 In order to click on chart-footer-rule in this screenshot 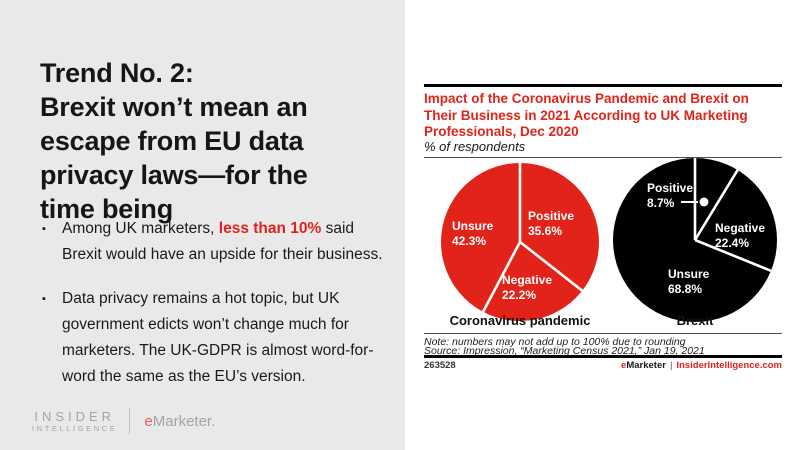, I will do `click(603, 356)`.